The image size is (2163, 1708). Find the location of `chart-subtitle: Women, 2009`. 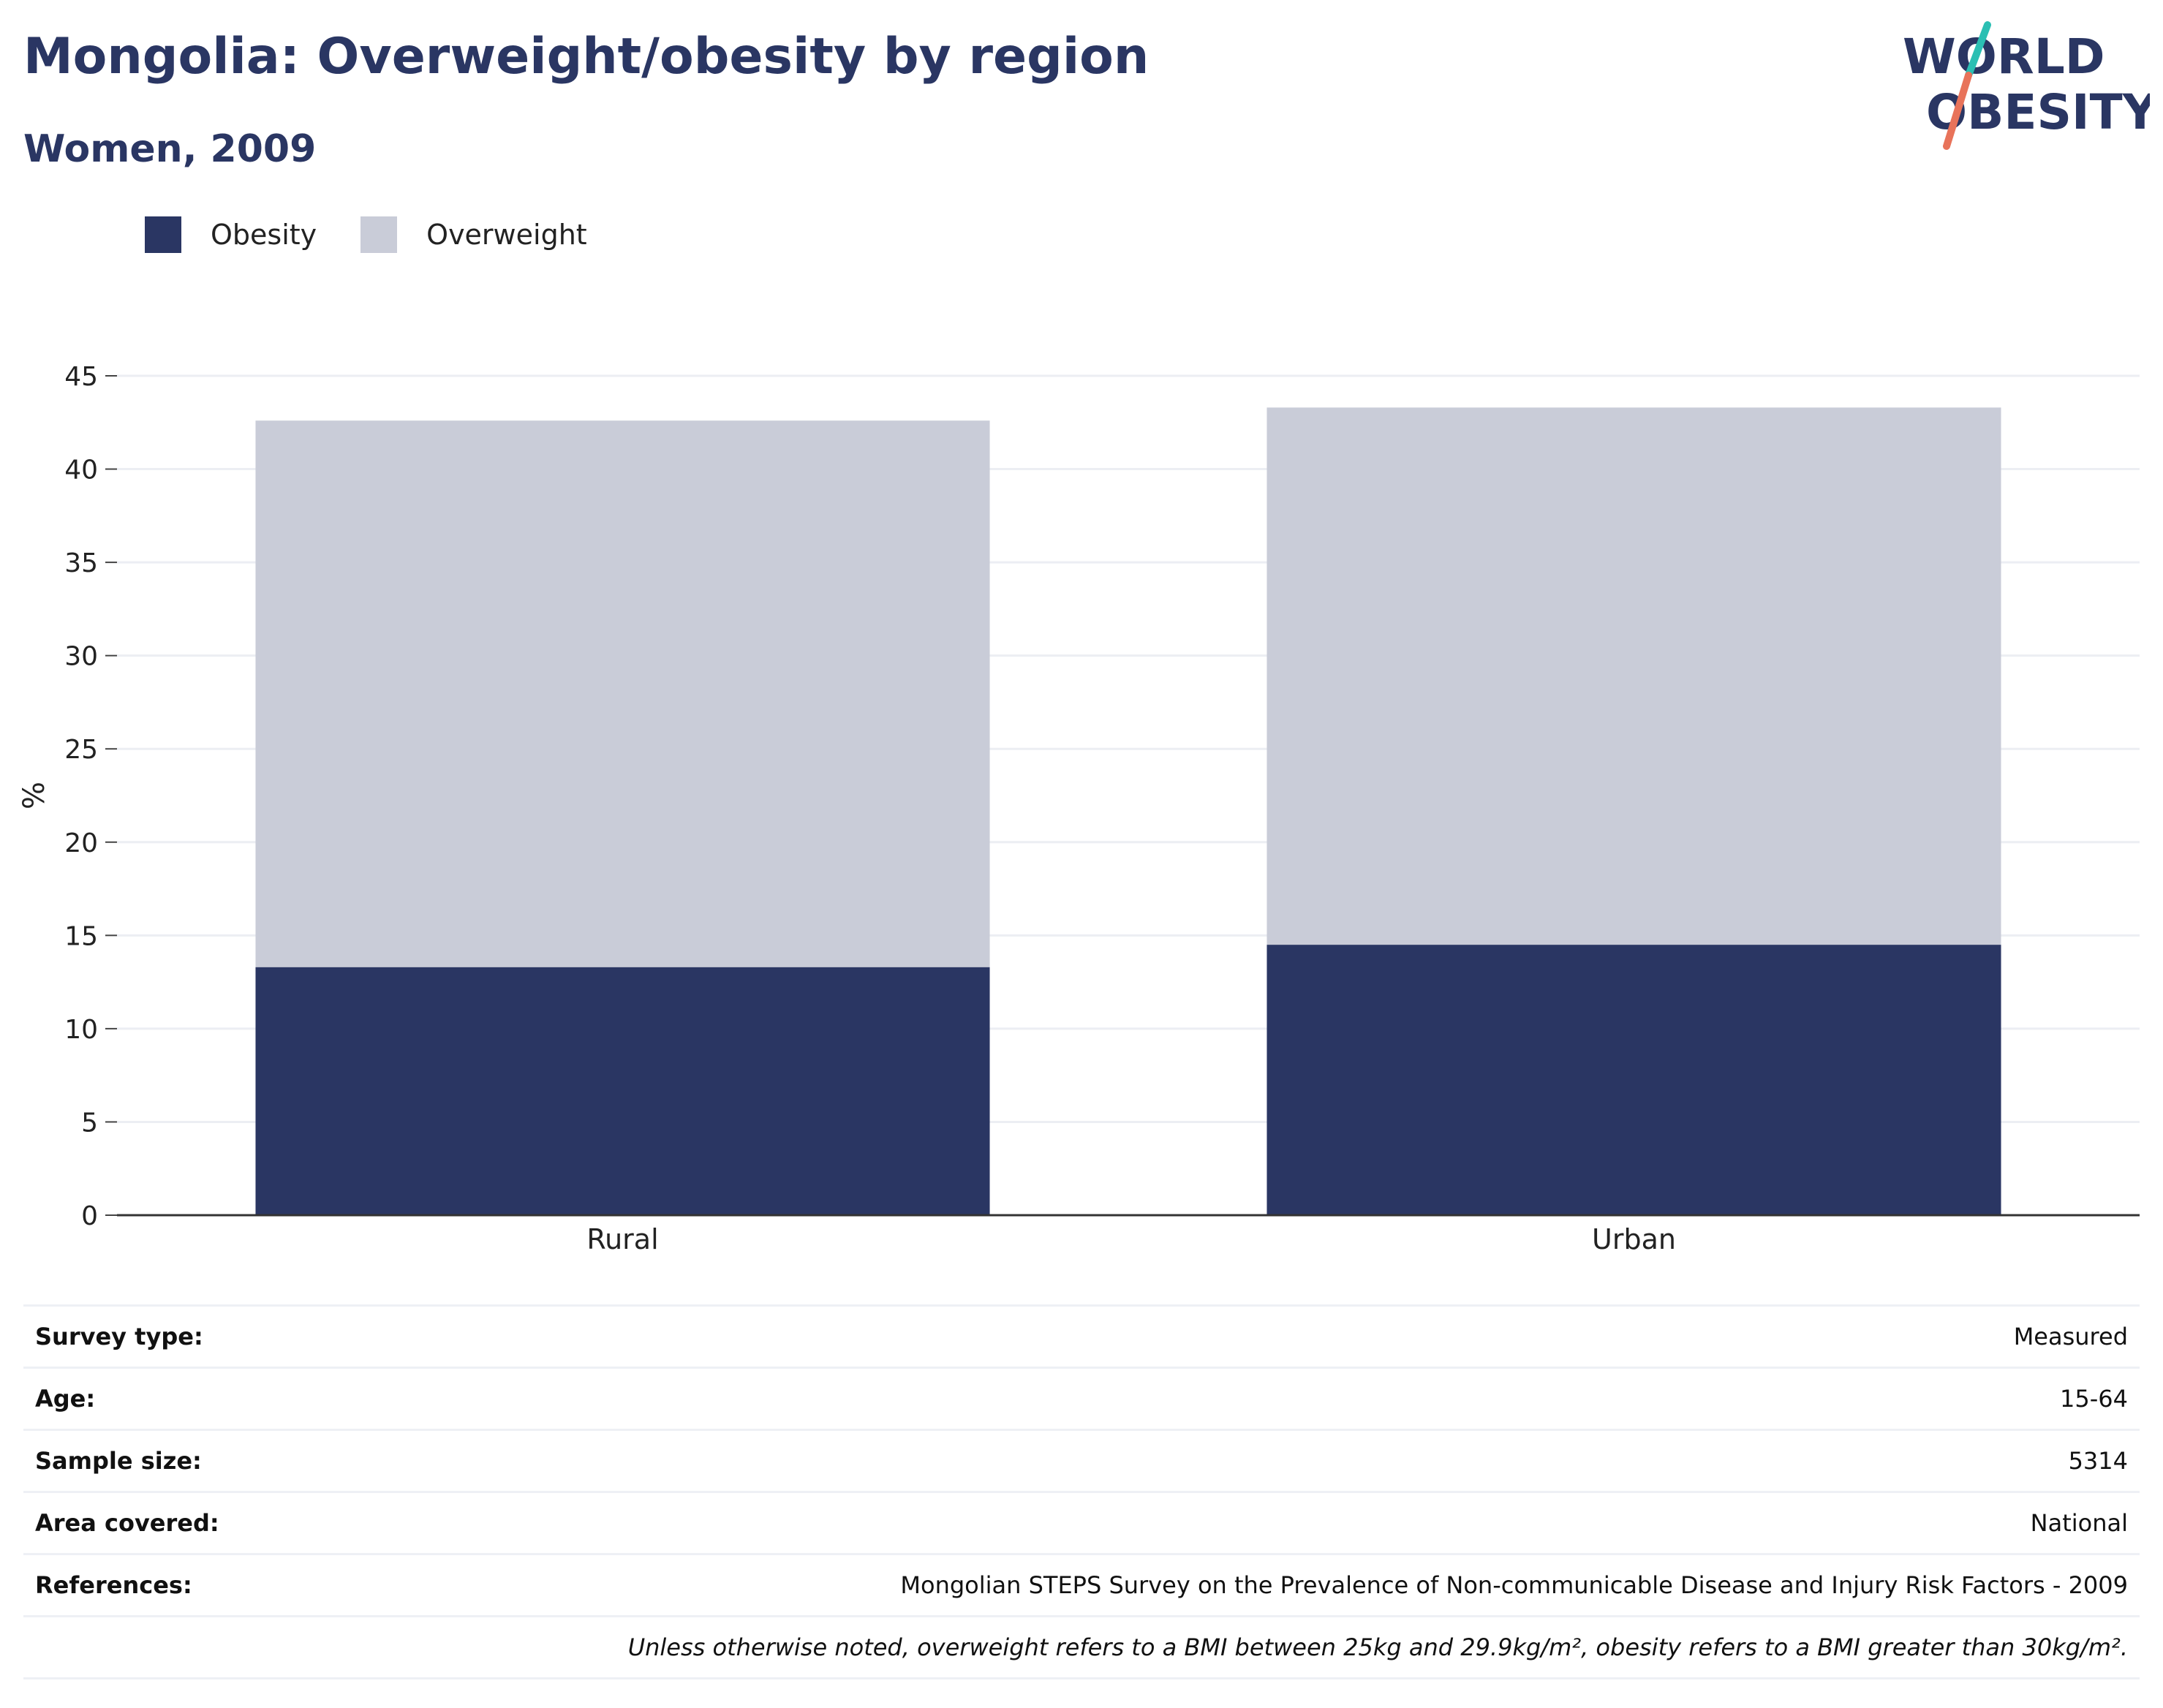

chart-subtitle: Women, 2009 is located at coordinates (170, 149).